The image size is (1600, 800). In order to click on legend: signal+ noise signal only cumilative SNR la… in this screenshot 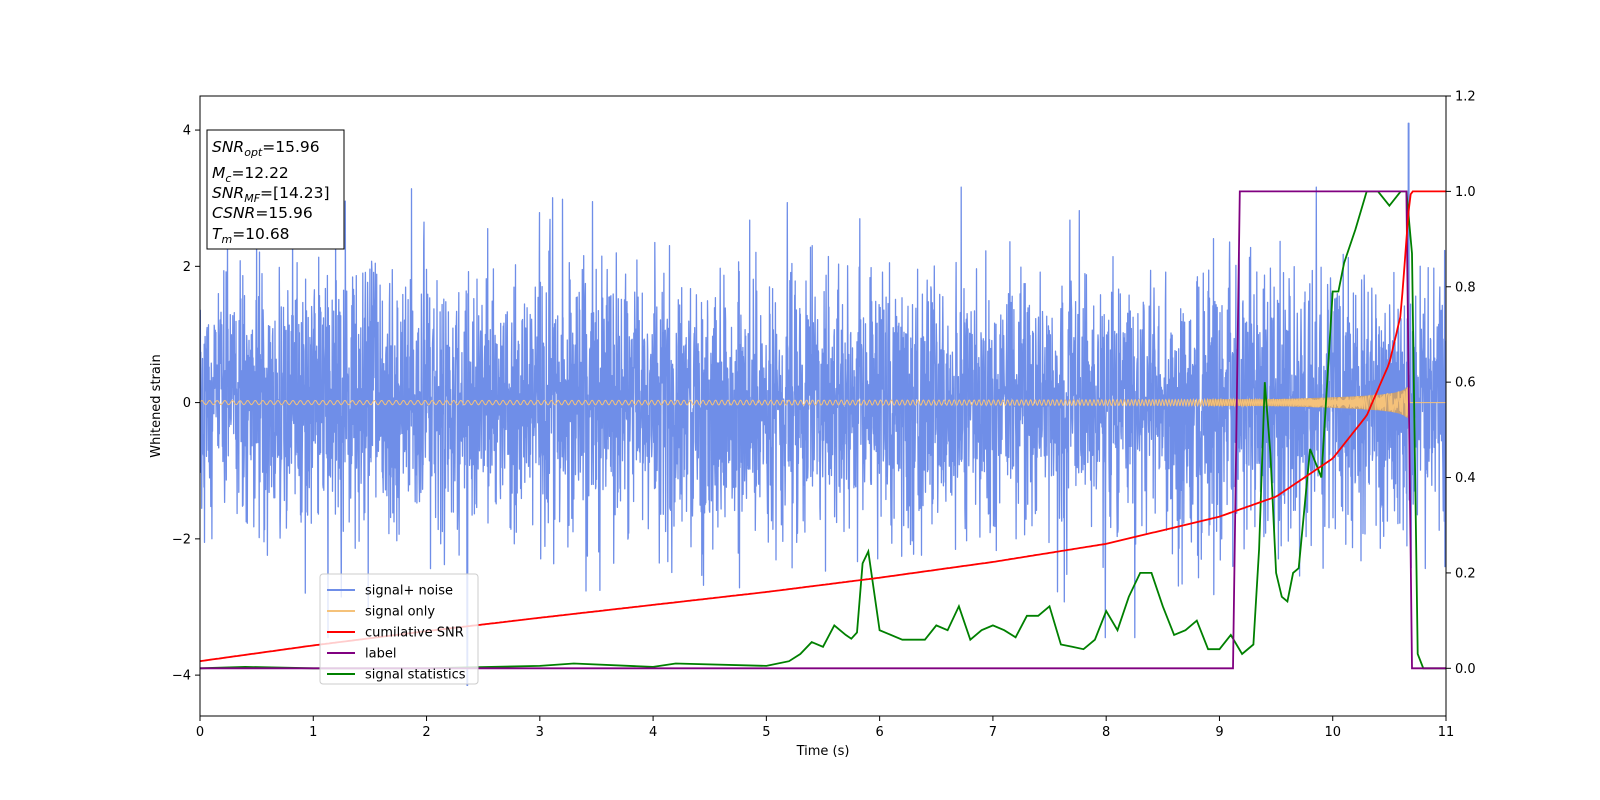, I will do `click(399, 629)`.